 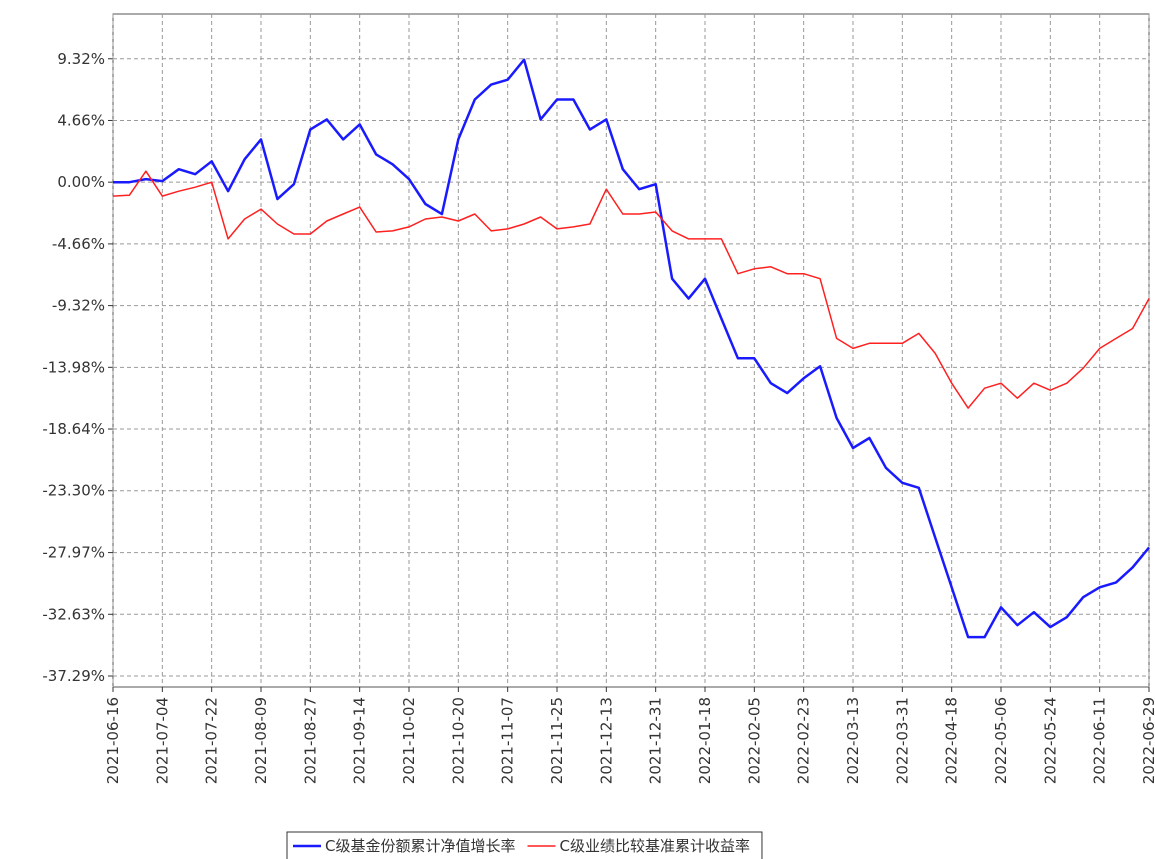 I want to click on y-tick-label: -4.66%, so click(x=78, y=244).